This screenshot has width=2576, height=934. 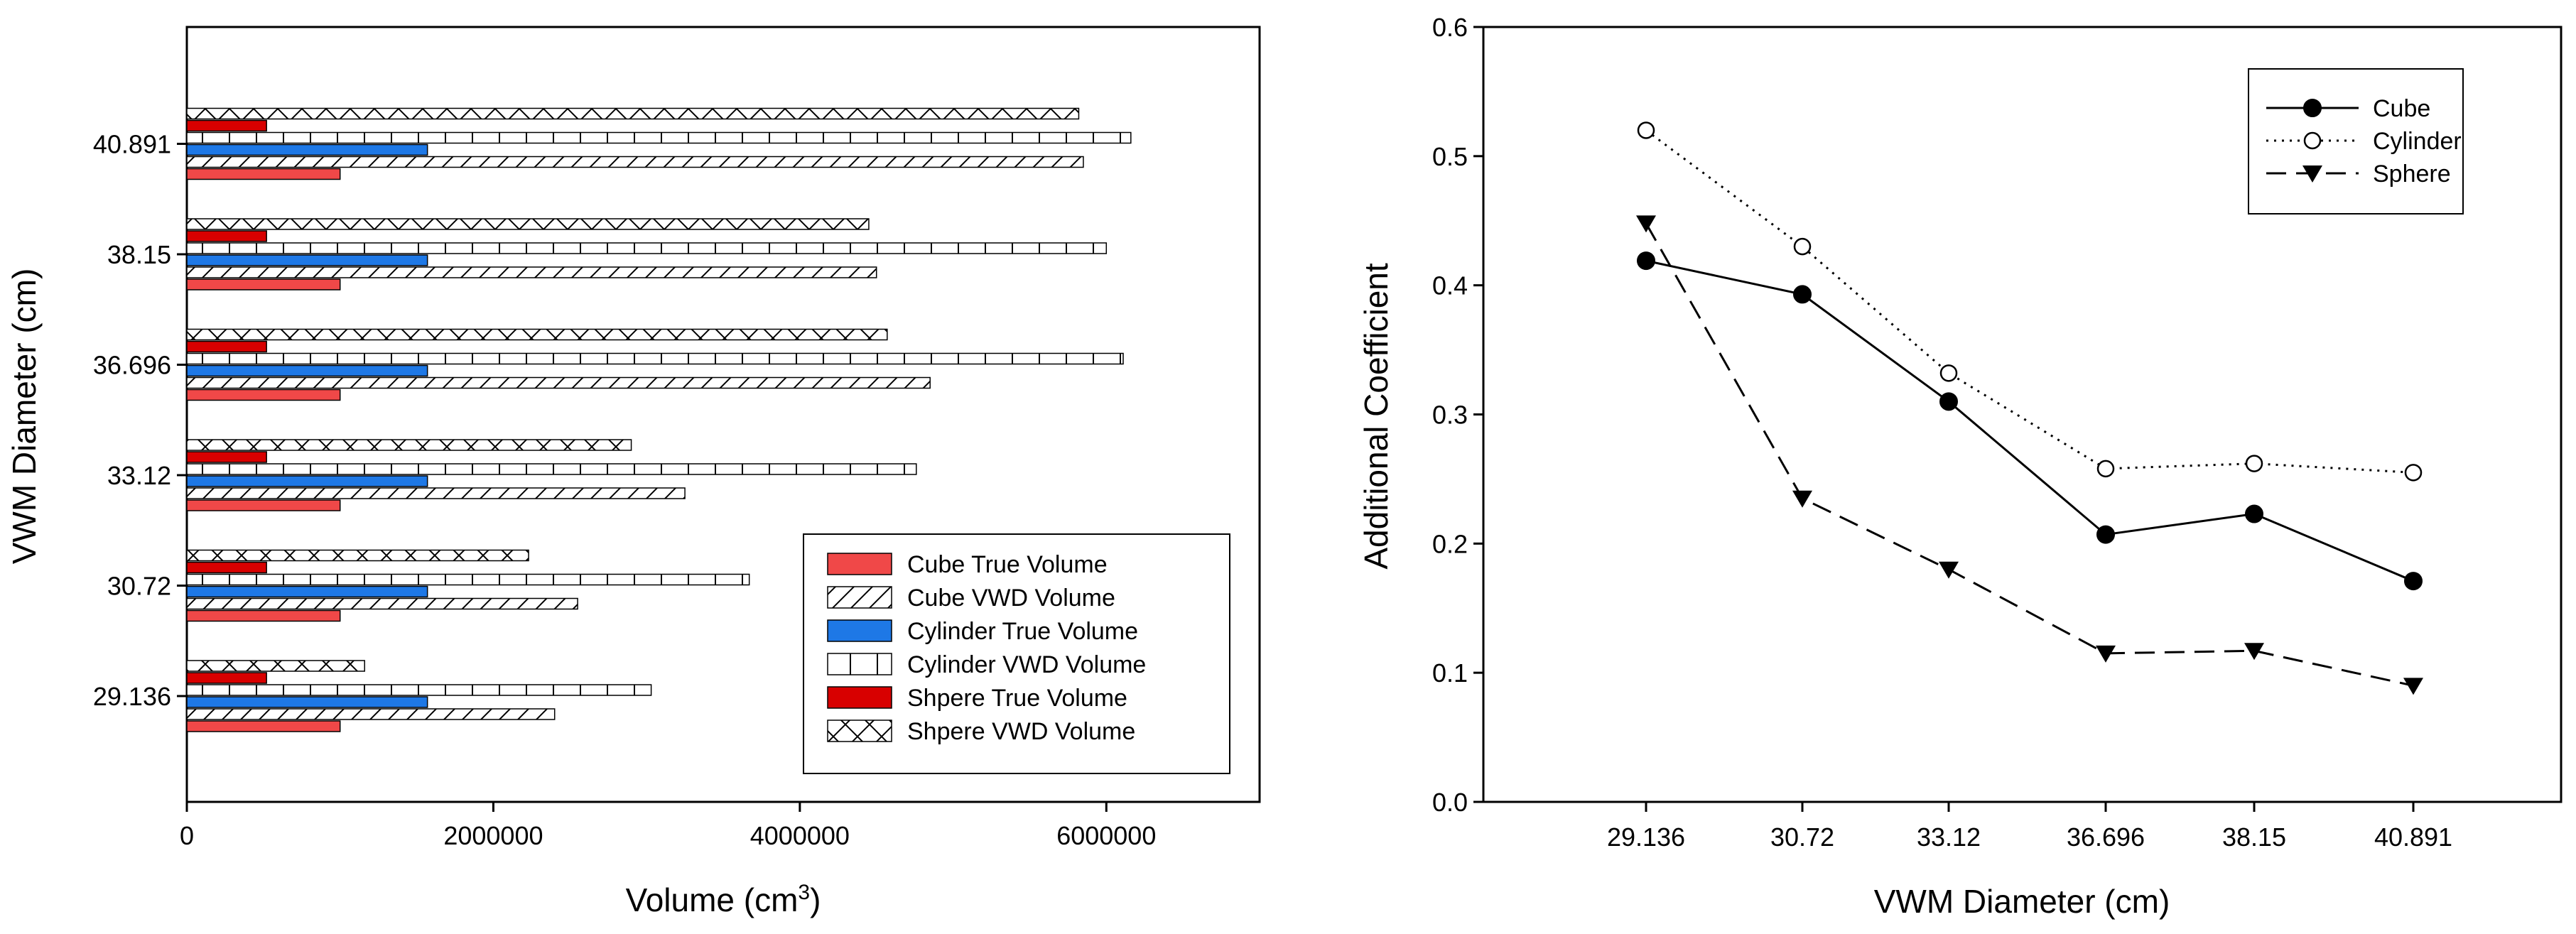 What do you see at coordinates (1450, 285) in the screenshot?
I see `y-tick-label: 0.4` at bounding box center [1450, 285].